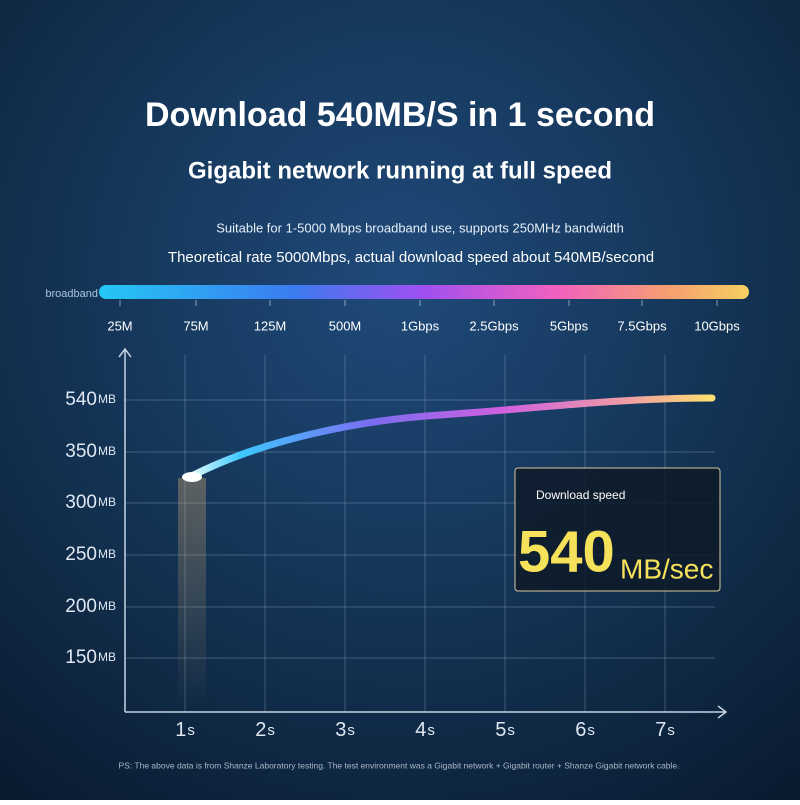 The width and height of the screenshot is (800, 805). What do you see at coordinates (400, 115) in the screenshot?
I see `title: Download 540MB/S in 1 second` at bounding box center [400, 115].